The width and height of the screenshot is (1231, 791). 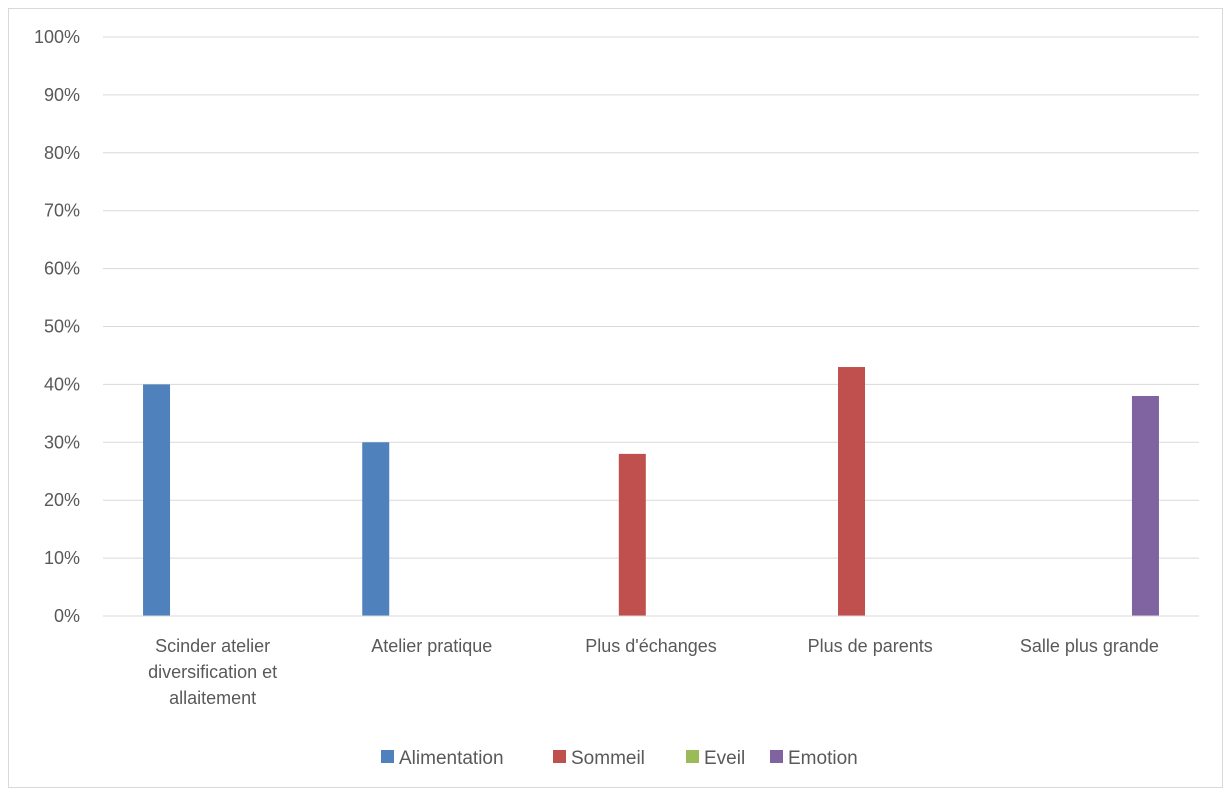 What do you see at coordinates (62, 269) in the screenshot?
I see `y-tick-label: 60%` at bounding box center [62, 269].